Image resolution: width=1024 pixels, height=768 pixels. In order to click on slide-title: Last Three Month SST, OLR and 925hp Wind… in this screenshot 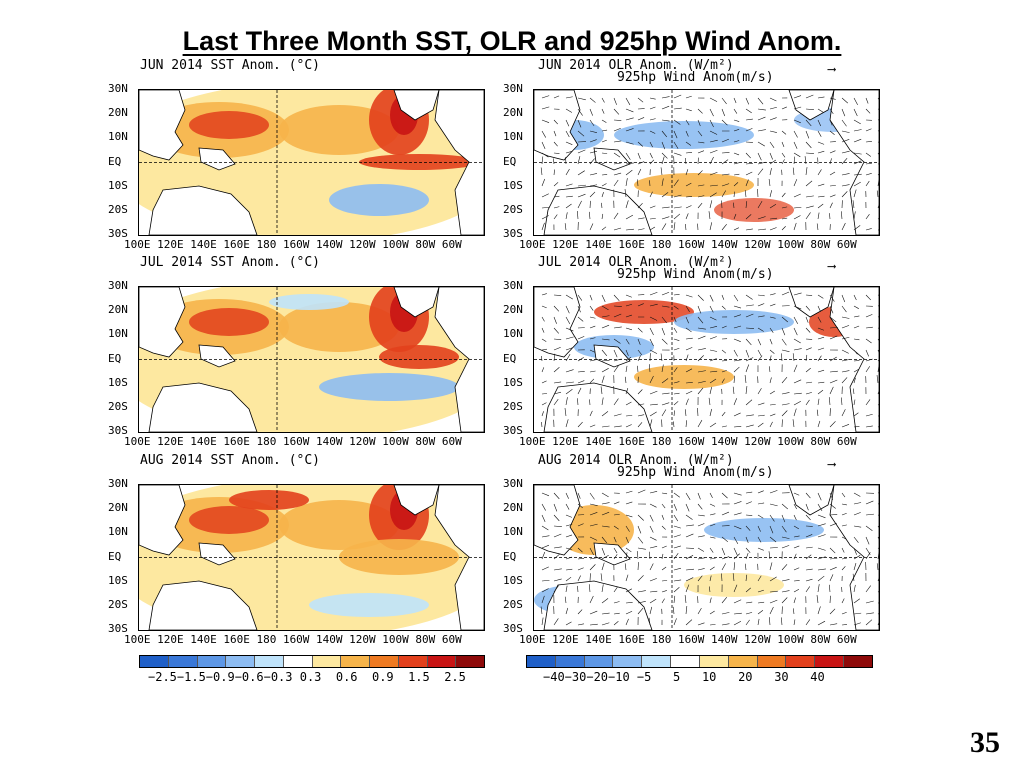, I will do `click(512, 41)`.